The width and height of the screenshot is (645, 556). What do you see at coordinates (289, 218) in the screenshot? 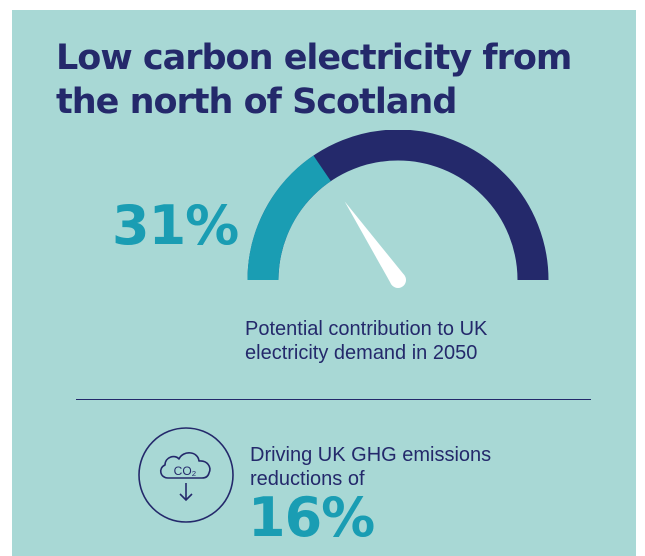
I see `gauge-arc-filled` at bounding box center [289, 218].